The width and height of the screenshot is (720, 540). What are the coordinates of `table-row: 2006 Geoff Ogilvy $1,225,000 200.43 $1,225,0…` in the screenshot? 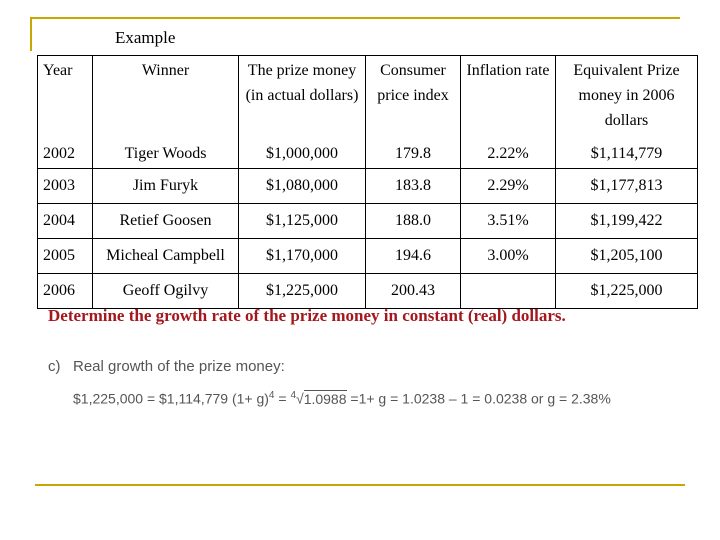 It's located at (367, 290).